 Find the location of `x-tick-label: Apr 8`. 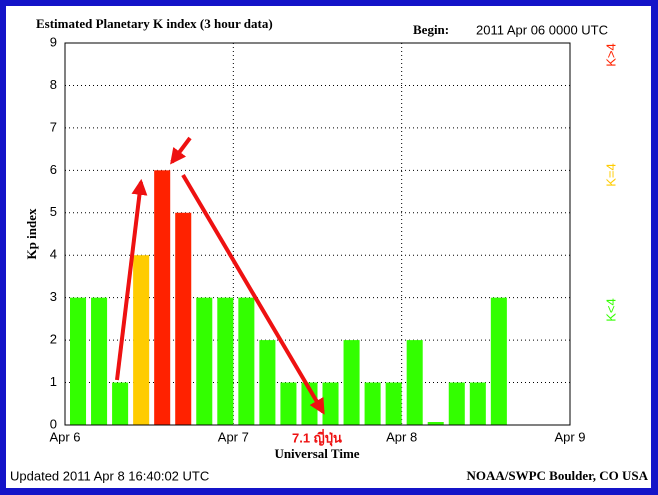

x-tick-label: Apr 8 is located at coordinates (401, 436).